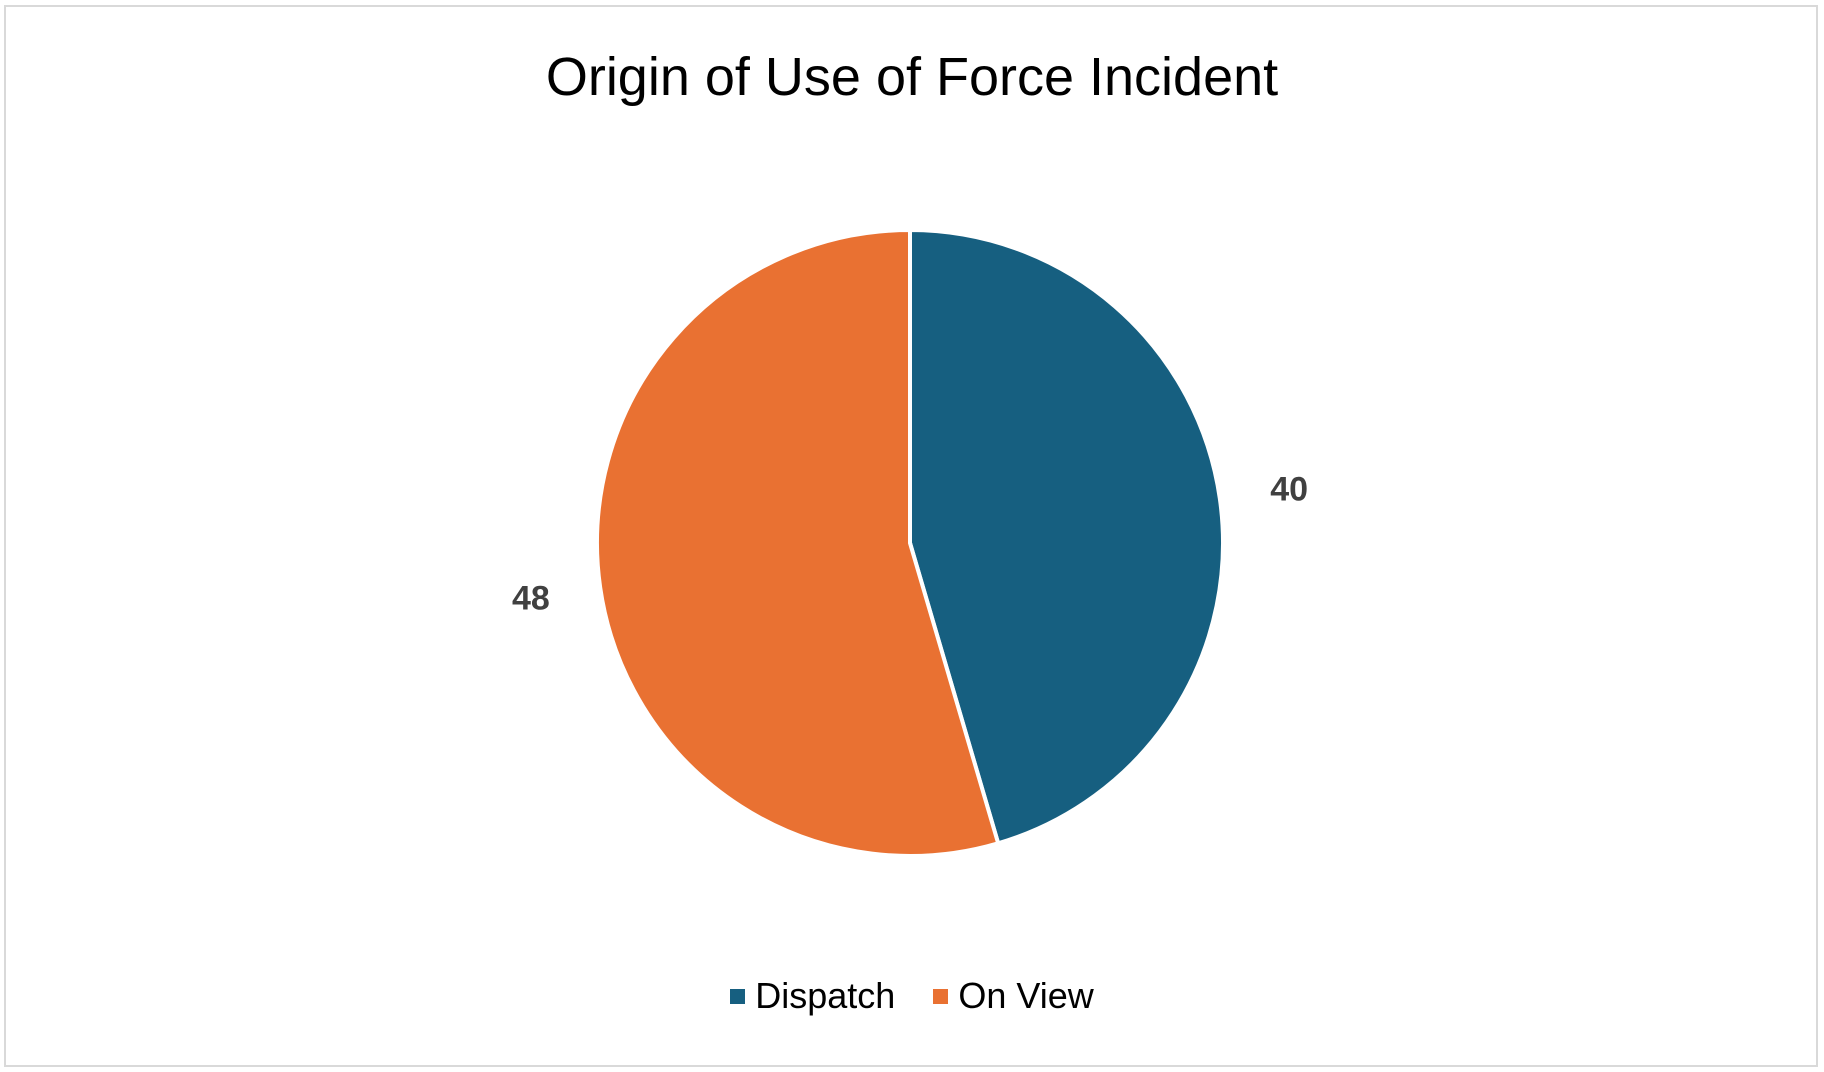  I want to click on legend-item-on-view: On View, so click(1013, 996).